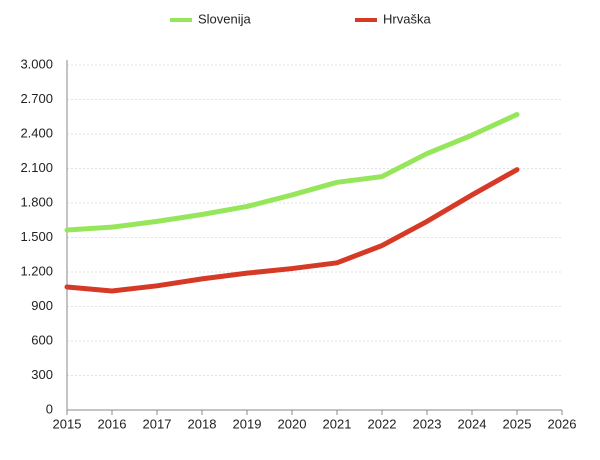  I want to click on x-tick-label: 2022, so click(382, 423).